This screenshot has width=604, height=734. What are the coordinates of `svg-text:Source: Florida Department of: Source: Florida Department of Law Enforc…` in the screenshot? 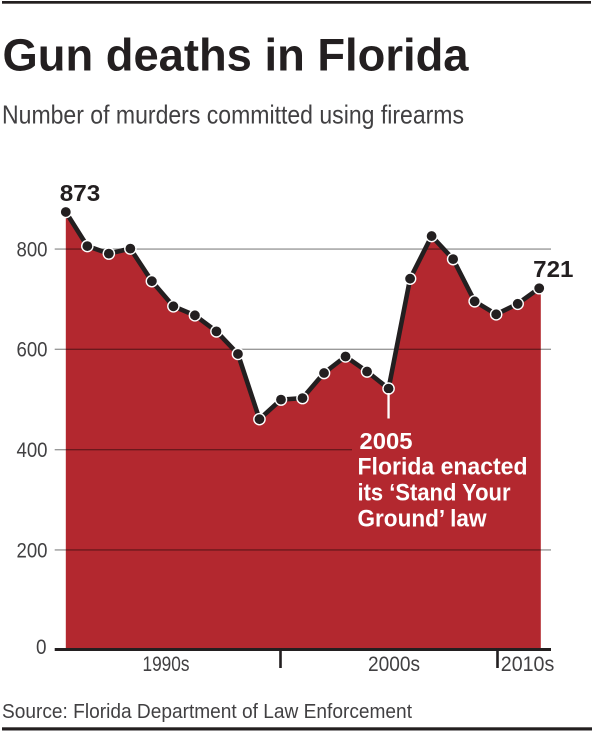 It's located at (207, 712).